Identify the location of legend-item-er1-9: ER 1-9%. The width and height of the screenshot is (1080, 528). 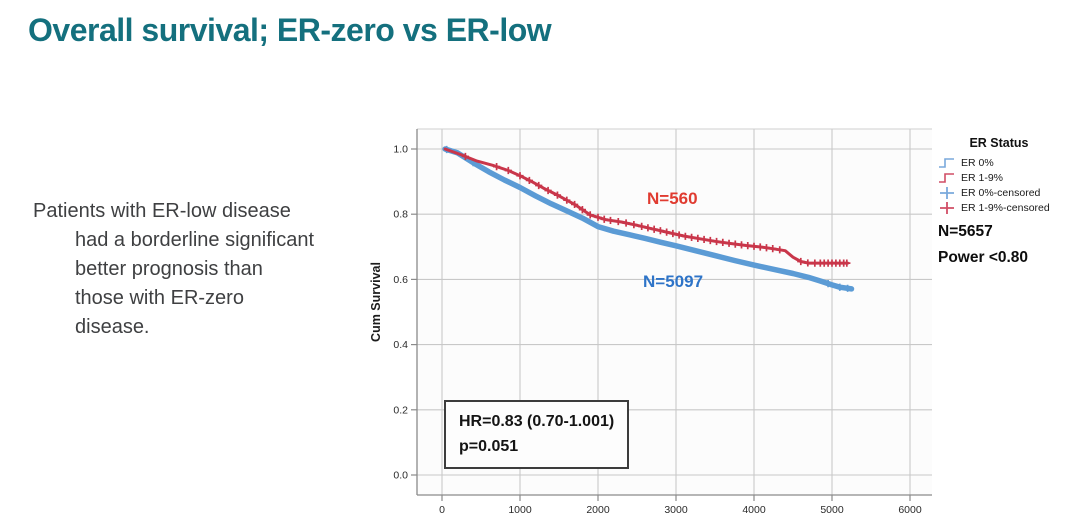
(1005, 177).